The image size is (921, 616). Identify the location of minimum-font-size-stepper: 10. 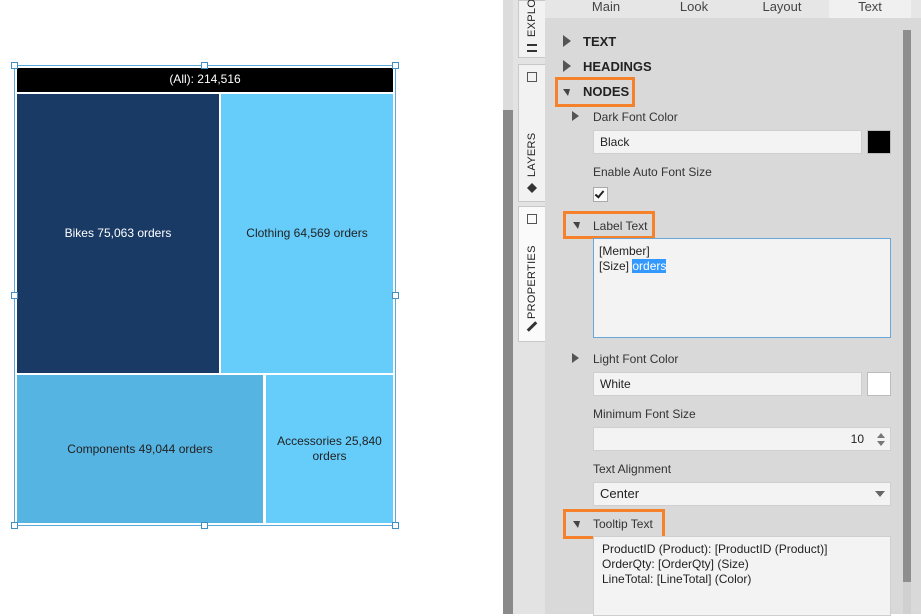
(742, 439).